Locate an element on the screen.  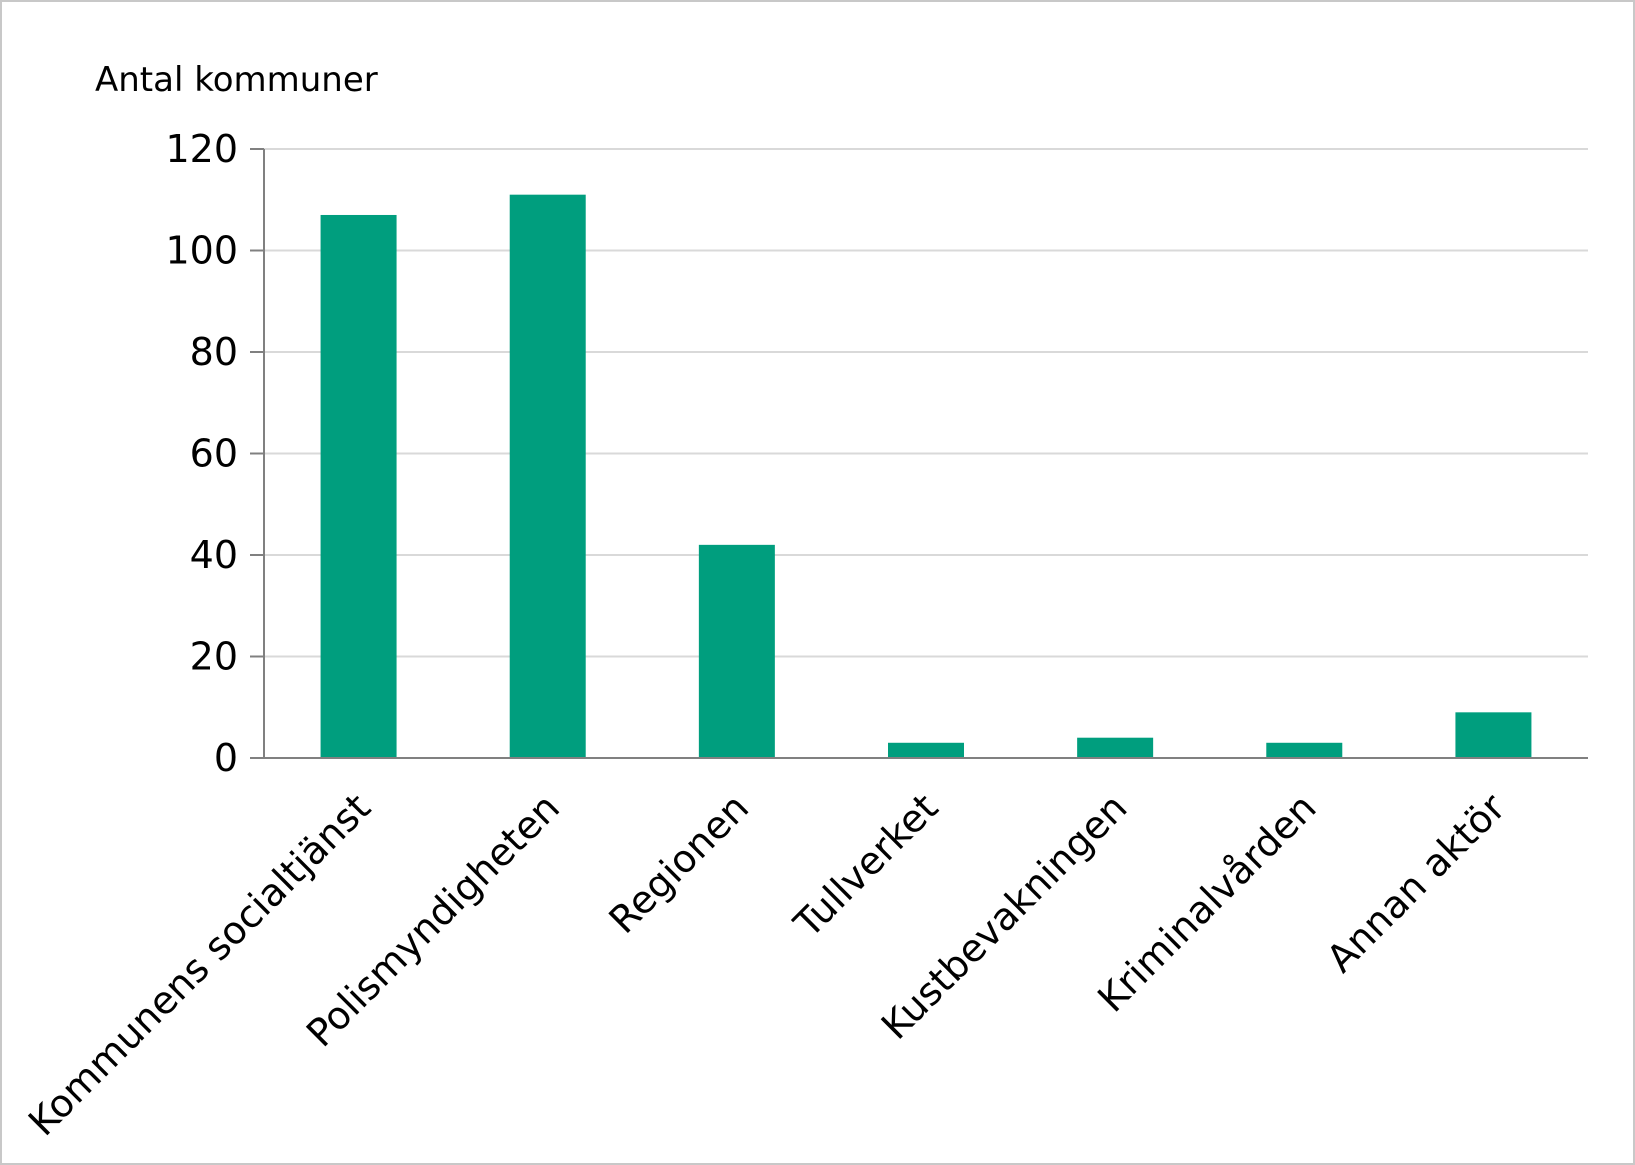
y-tick-label: 80 is located at coordinates (214, 352).